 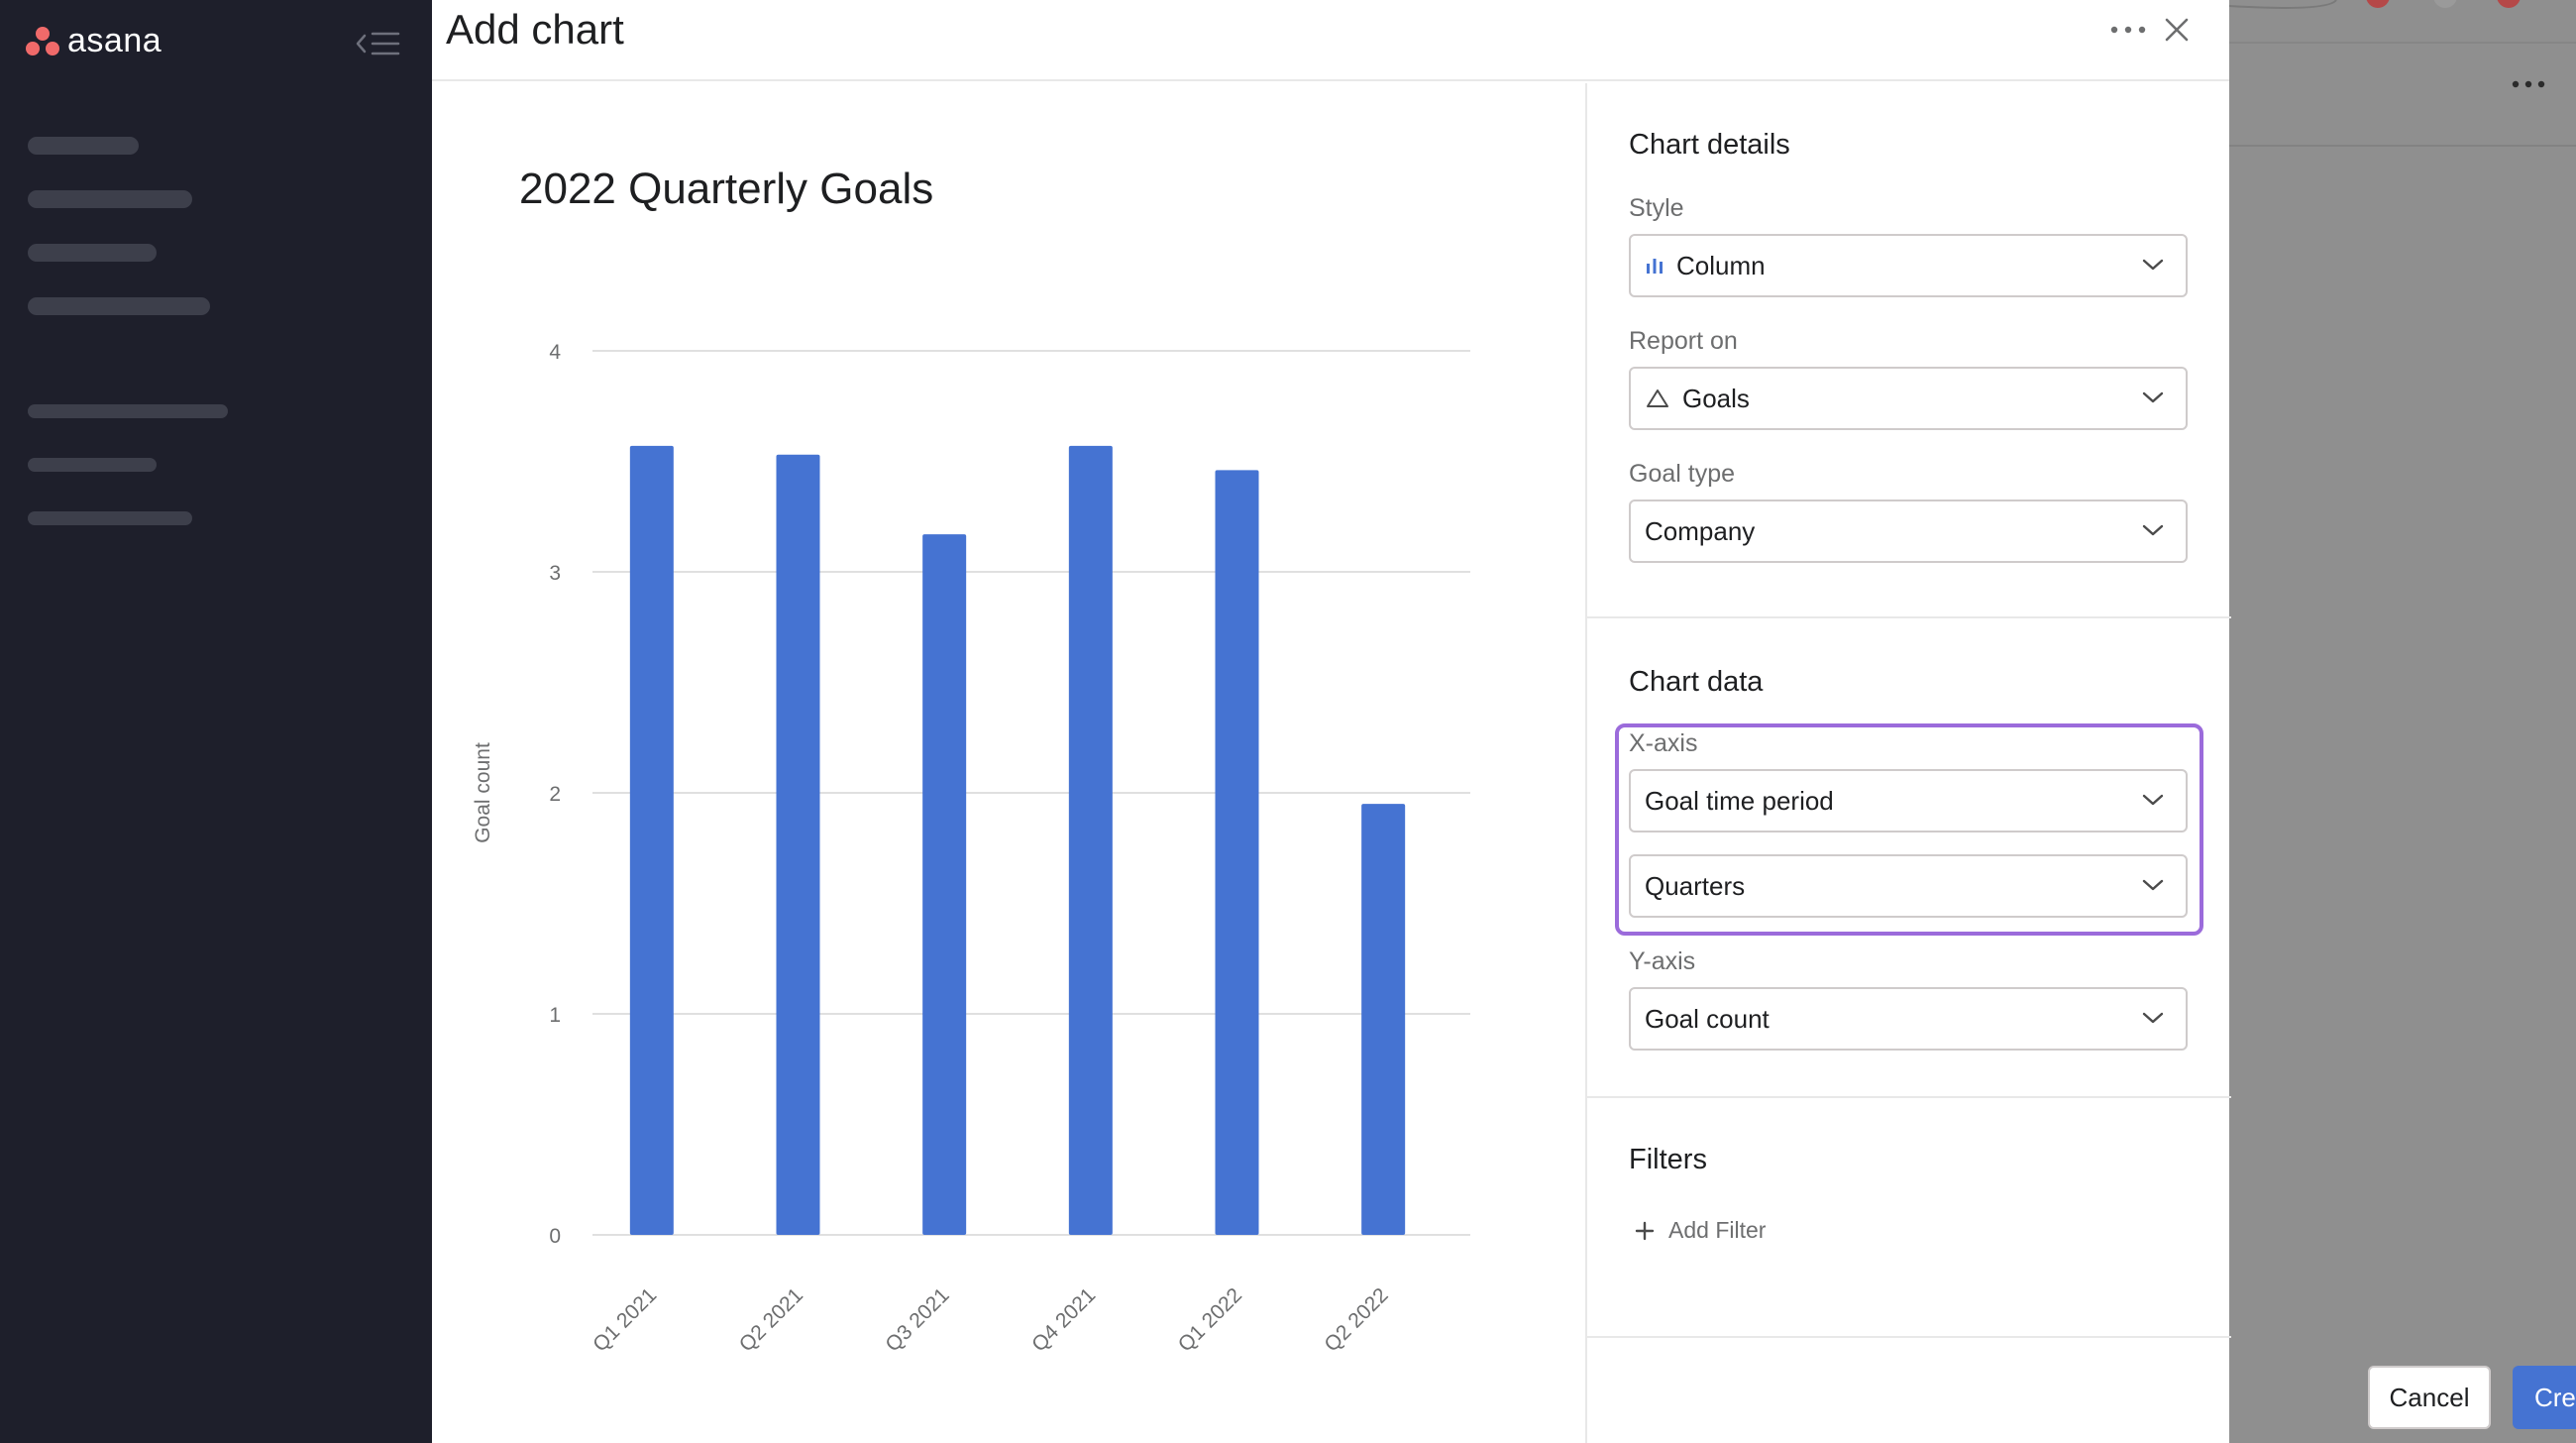 What do you see at coordinates (1654, 266) in the screenshot?
I see `bar-chart-icon` at bounding box center [1654, 266].